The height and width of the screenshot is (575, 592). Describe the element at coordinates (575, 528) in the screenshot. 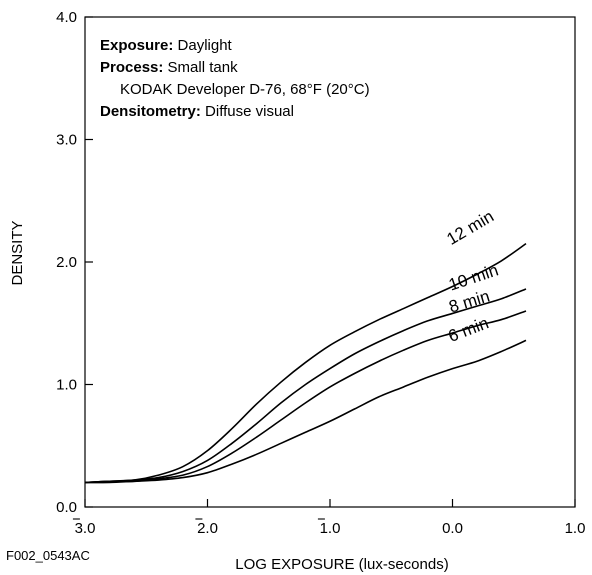

I see `x-tick-label-4: 1.0` at that location.